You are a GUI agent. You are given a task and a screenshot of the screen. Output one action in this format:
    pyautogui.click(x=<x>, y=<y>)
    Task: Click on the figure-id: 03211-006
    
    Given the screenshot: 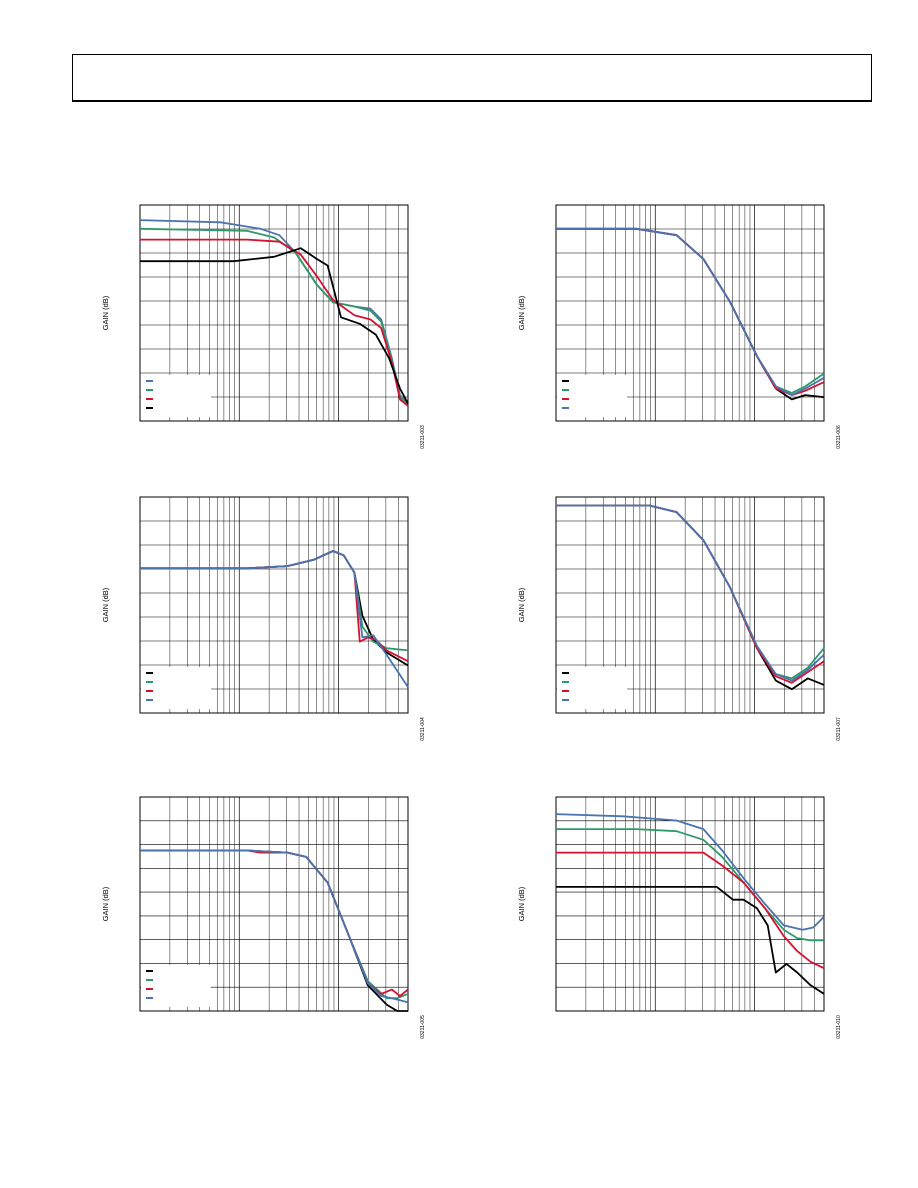 What is the action you would take?
    pyautogui.click(x=839, y=437)
    